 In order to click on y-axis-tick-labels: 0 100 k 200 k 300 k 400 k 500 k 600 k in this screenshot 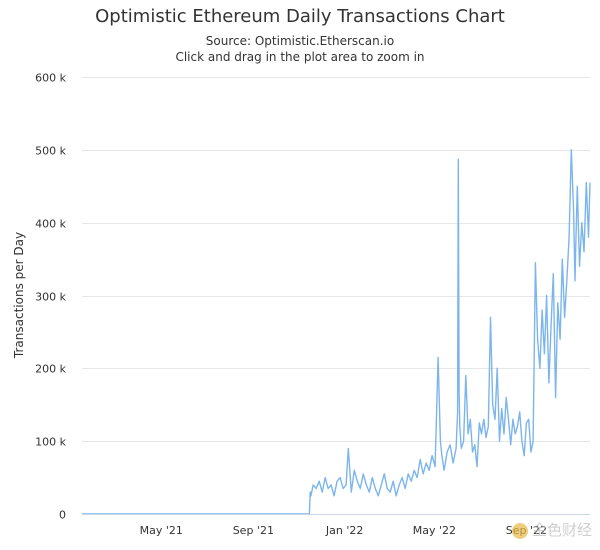, I will do `click(50, 297)`.